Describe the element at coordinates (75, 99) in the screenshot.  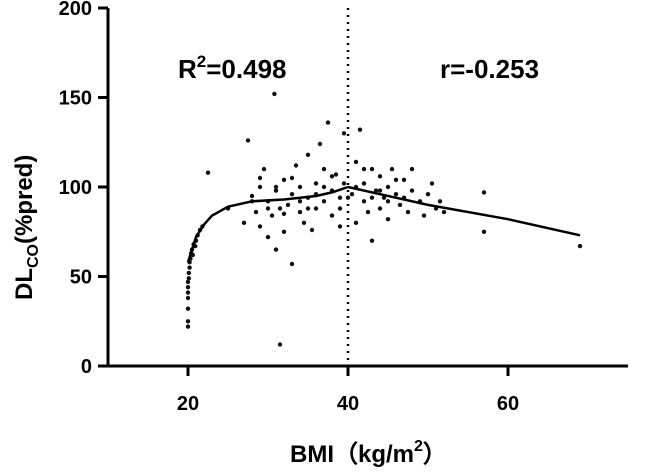
I see `y-tick-label: 150` at that location.